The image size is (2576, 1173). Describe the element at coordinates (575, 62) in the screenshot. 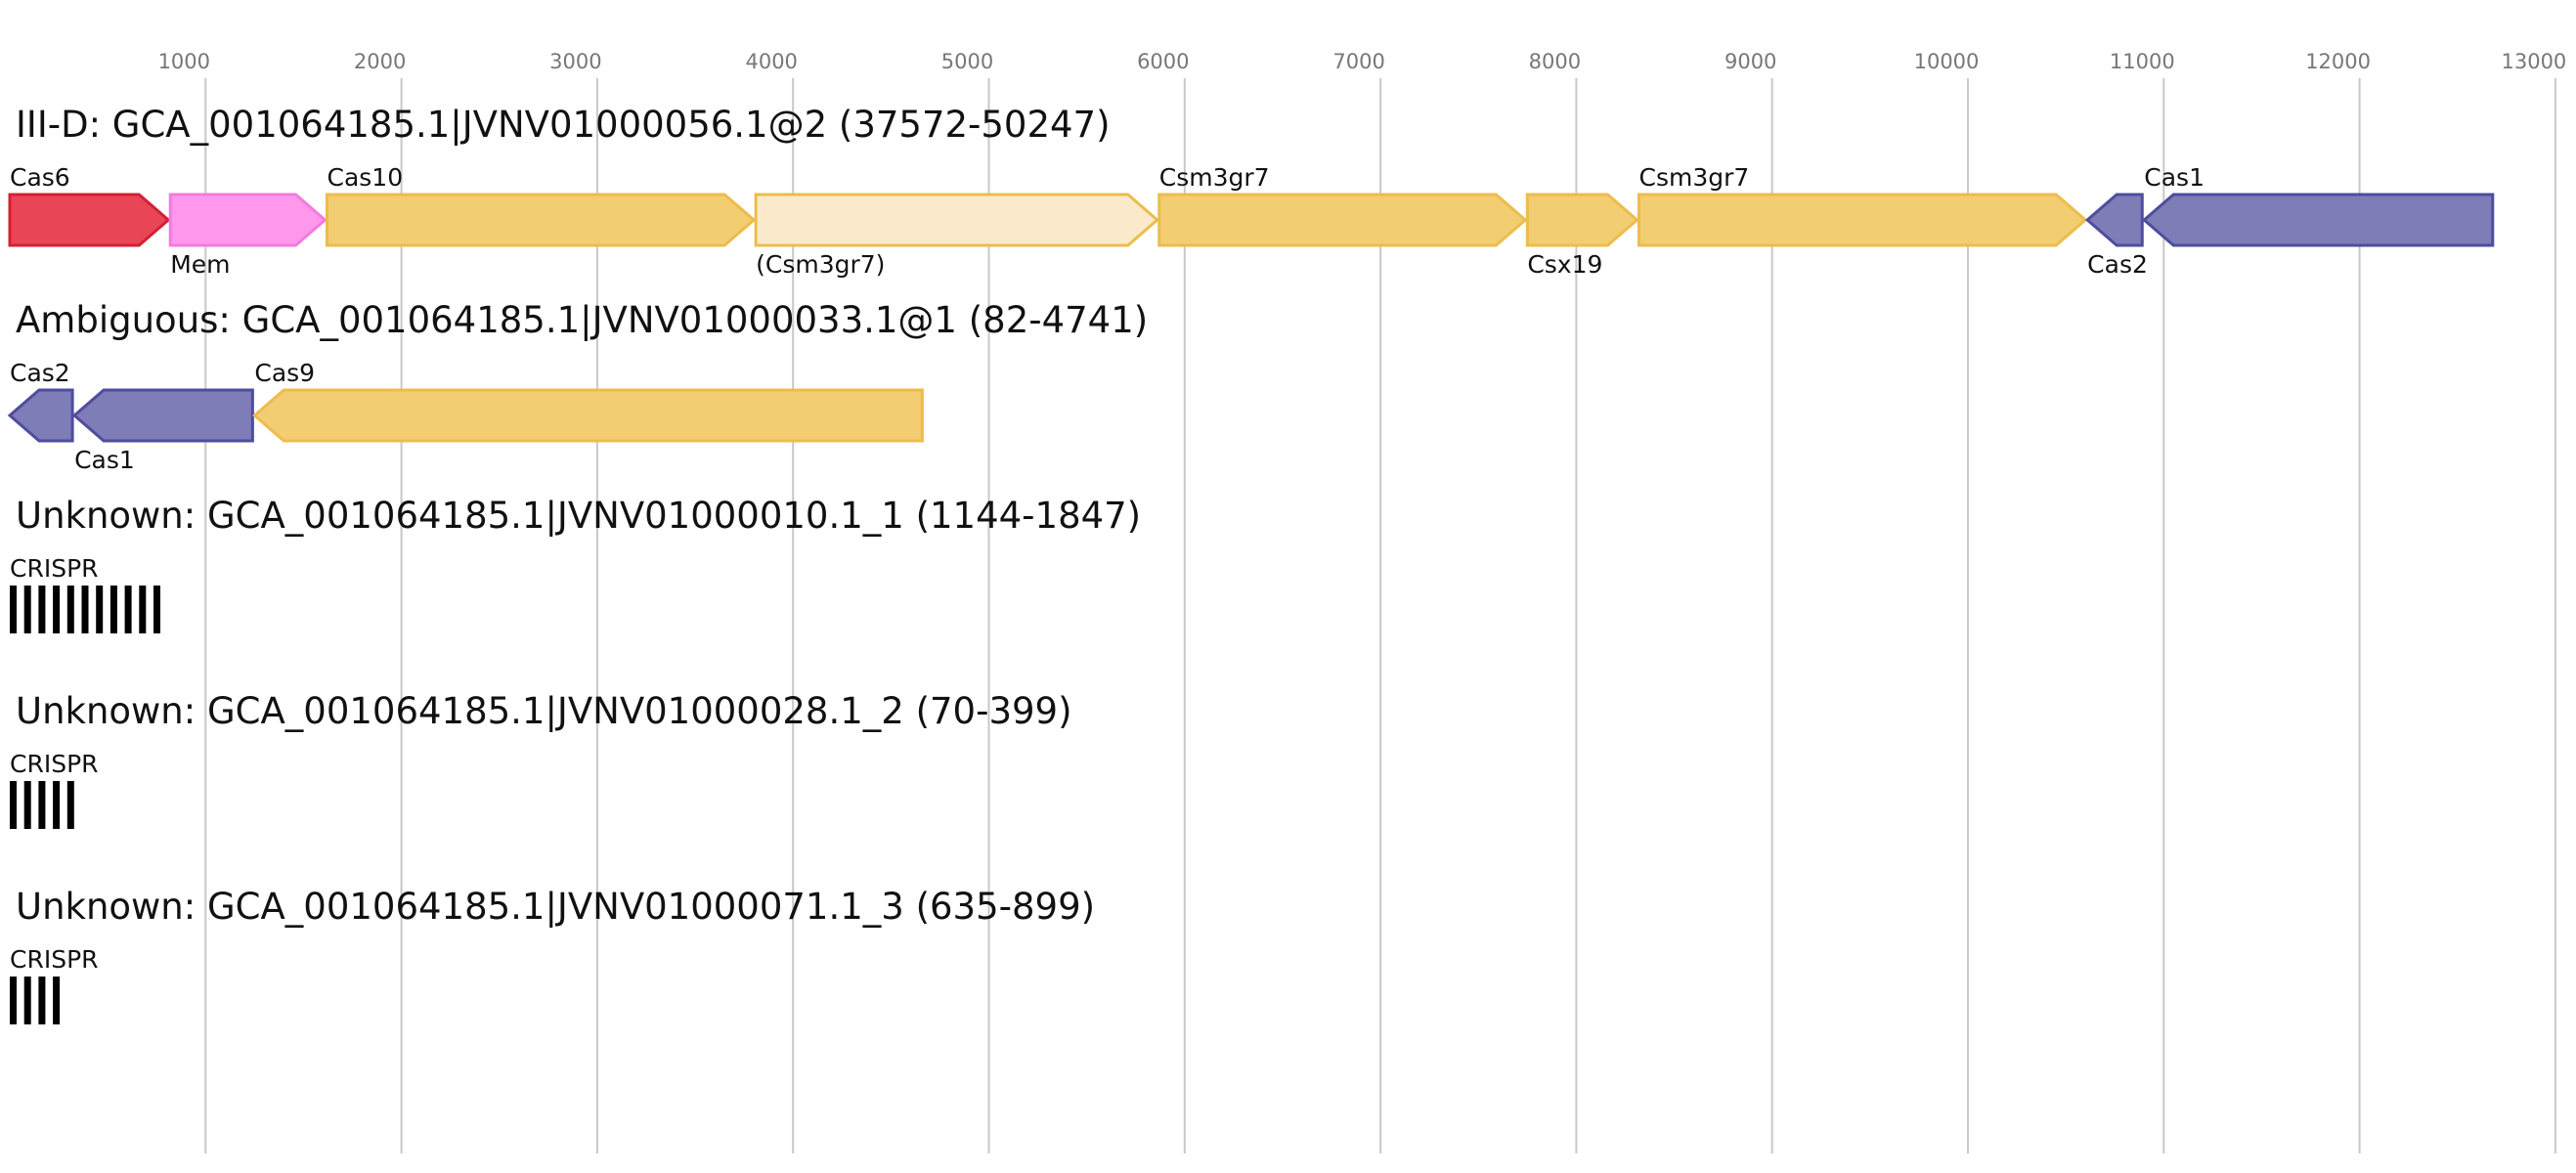

I see `tick-label: 3000` at that location.